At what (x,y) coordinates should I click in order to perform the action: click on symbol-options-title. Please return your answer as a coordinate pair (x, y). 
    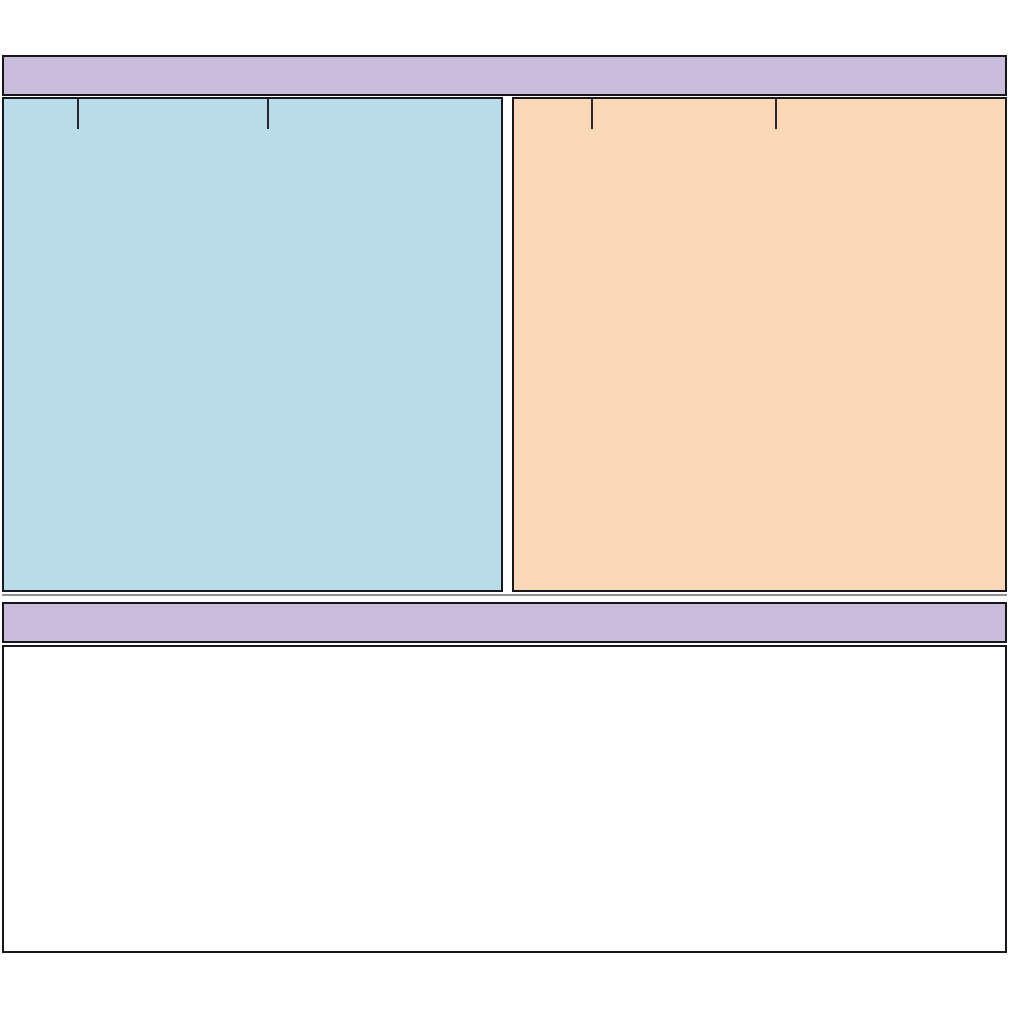
    Looking at the image, I should click on (504, 622).